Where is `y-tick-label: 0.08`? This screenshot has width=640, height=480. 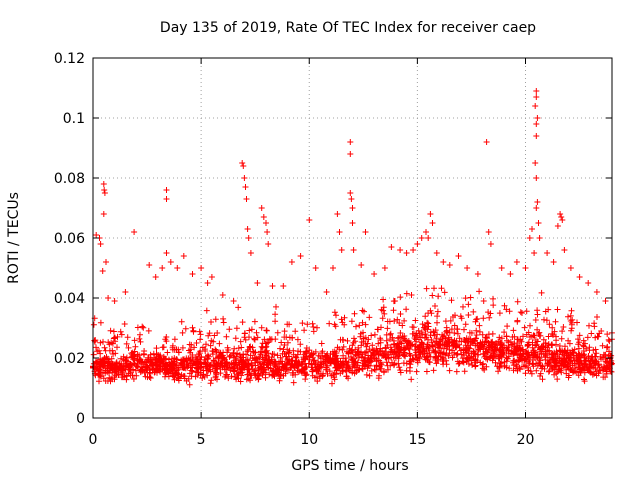
y-tick-label: 0.08 is located at coordinates (69, 179).